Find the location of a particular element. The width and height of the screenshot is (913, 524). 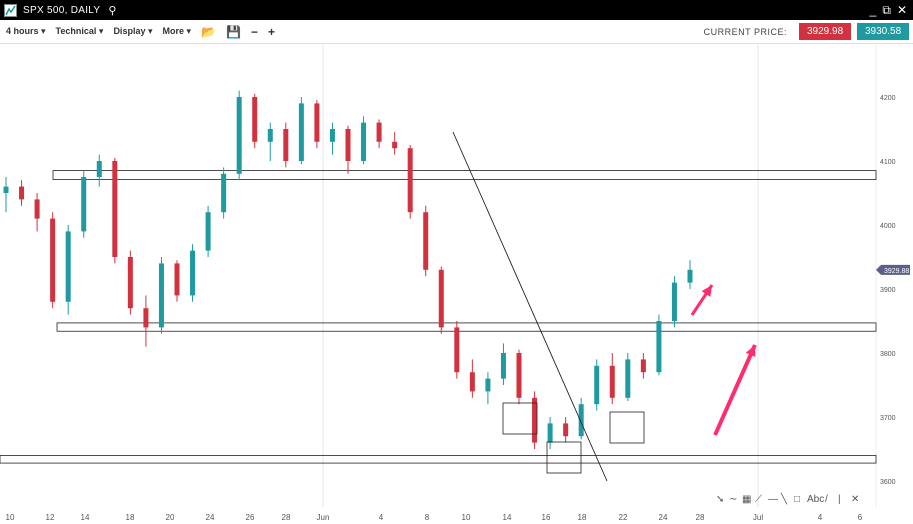

curve-tool-icon: ∼ is located at coordinates (733, 499).